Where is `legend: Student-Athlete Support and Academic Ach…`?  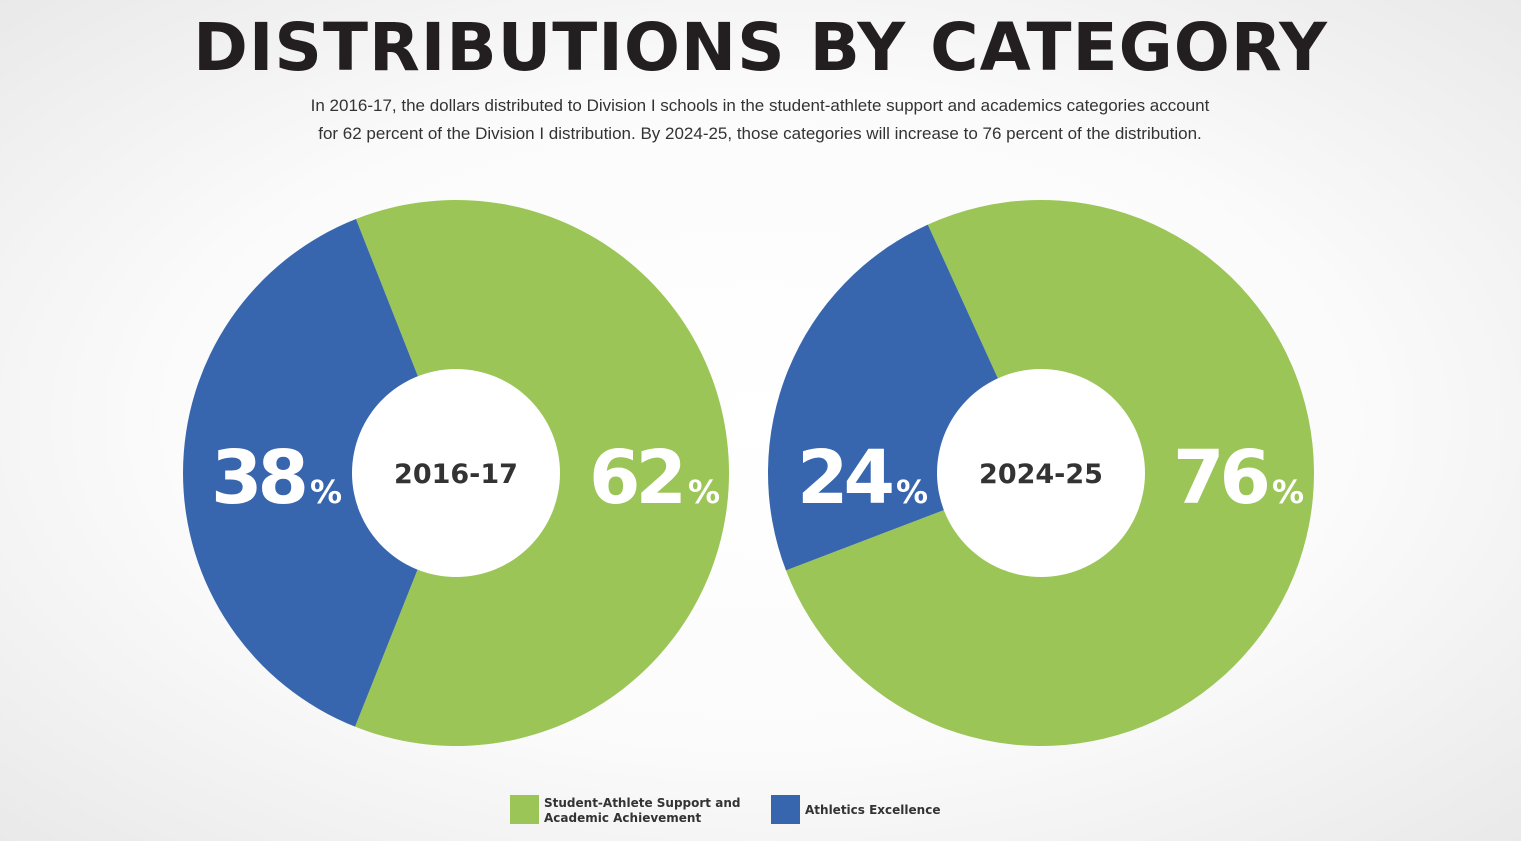
legend: Student-Athlete Support and Academic Ach… is located at coordinates (725, 810).